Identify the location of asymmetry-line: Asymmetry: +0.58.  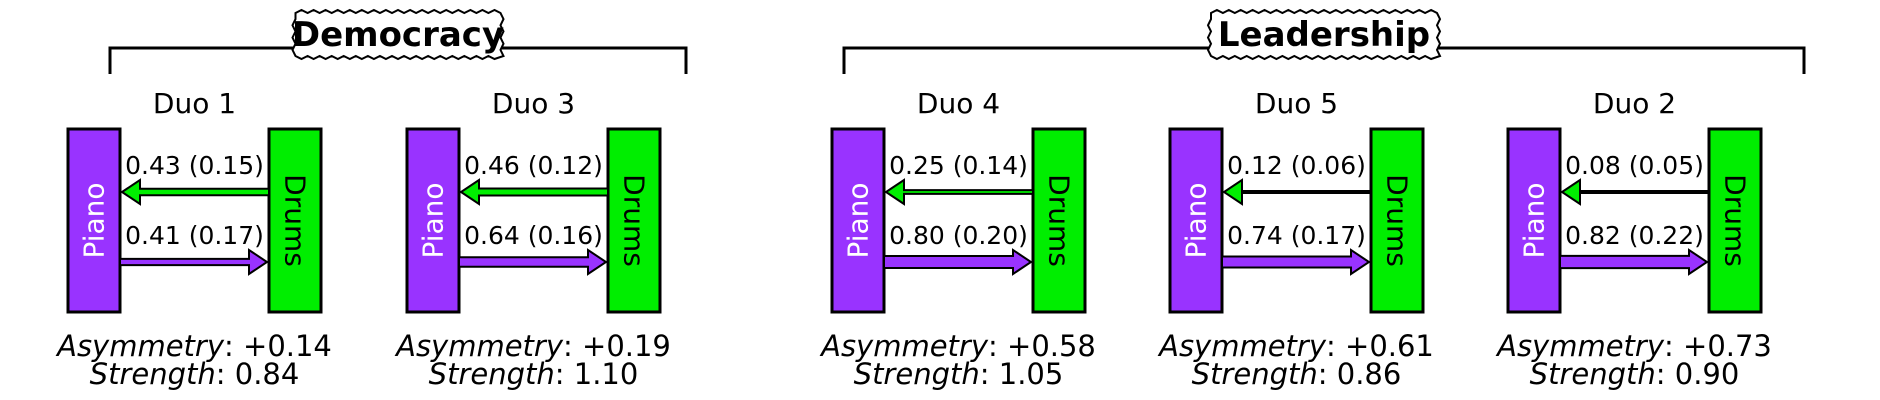
(957, 346).